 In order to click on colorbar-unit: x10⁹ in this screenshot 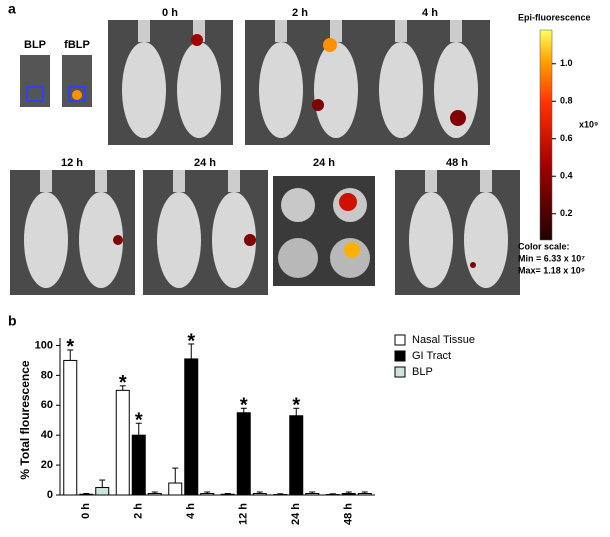, I will do `click(588, 124)`.